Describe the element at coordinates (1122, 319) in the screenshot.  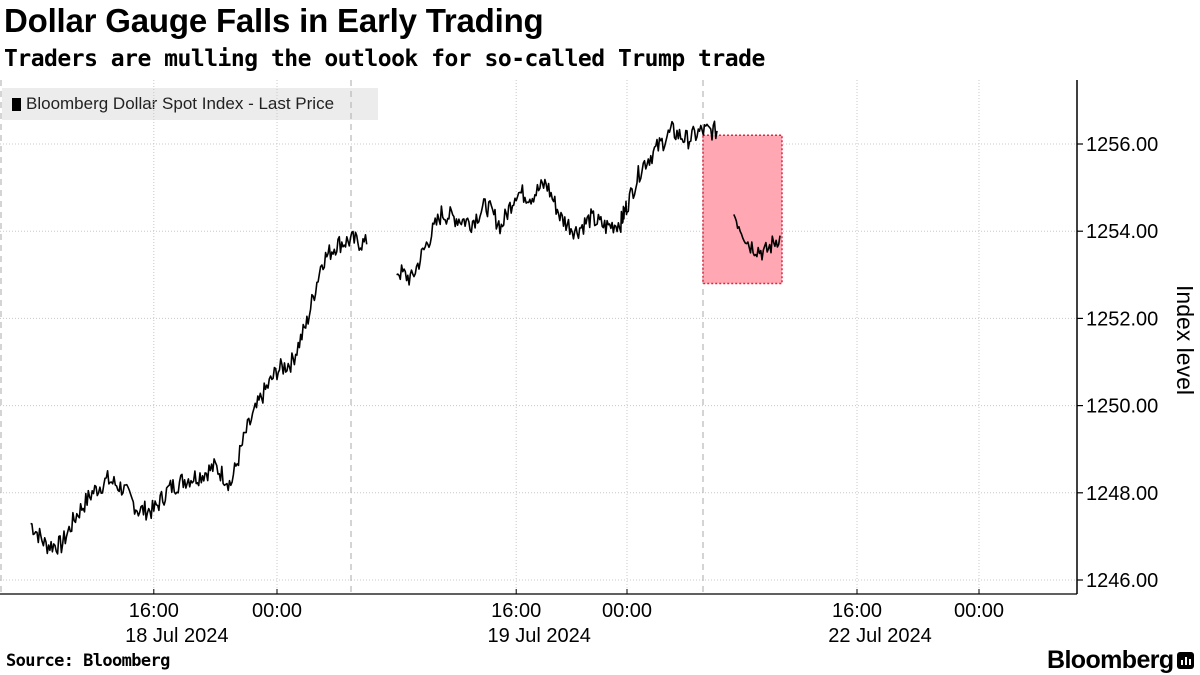
I see `y-tick-label: 1252.00` at that location.